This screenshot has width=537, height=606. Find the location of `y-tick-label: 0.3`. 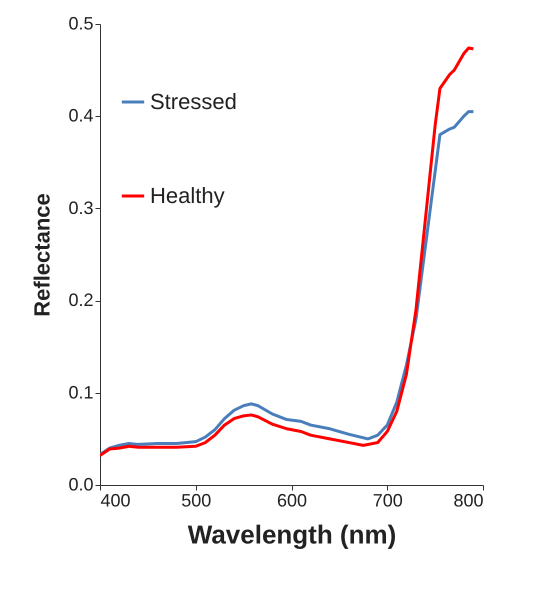

y-tick-label: 0.3 is located at coordinates (81, 208).